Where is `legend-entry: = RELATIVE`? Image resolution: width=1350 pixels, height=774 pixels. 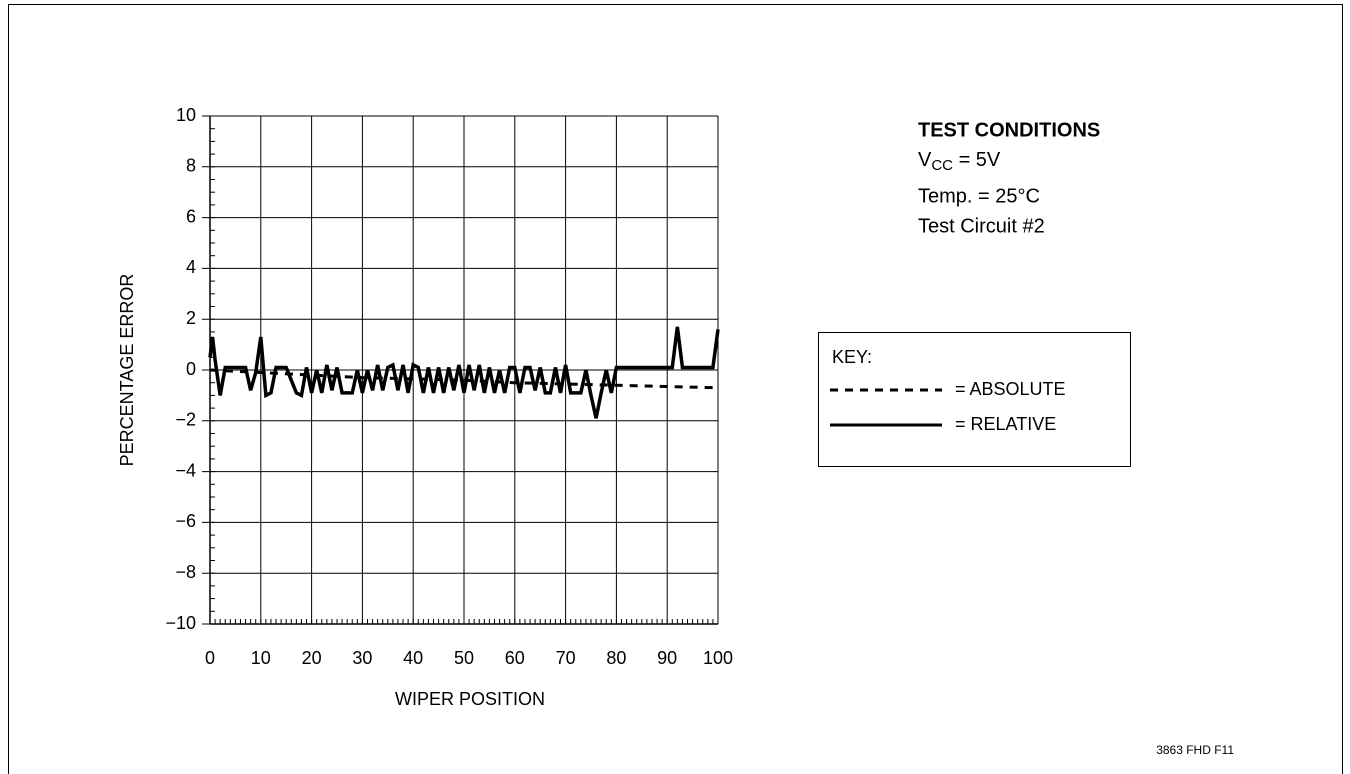 legend-entry: = RELATIVE is located at coordinates (1005, 424).